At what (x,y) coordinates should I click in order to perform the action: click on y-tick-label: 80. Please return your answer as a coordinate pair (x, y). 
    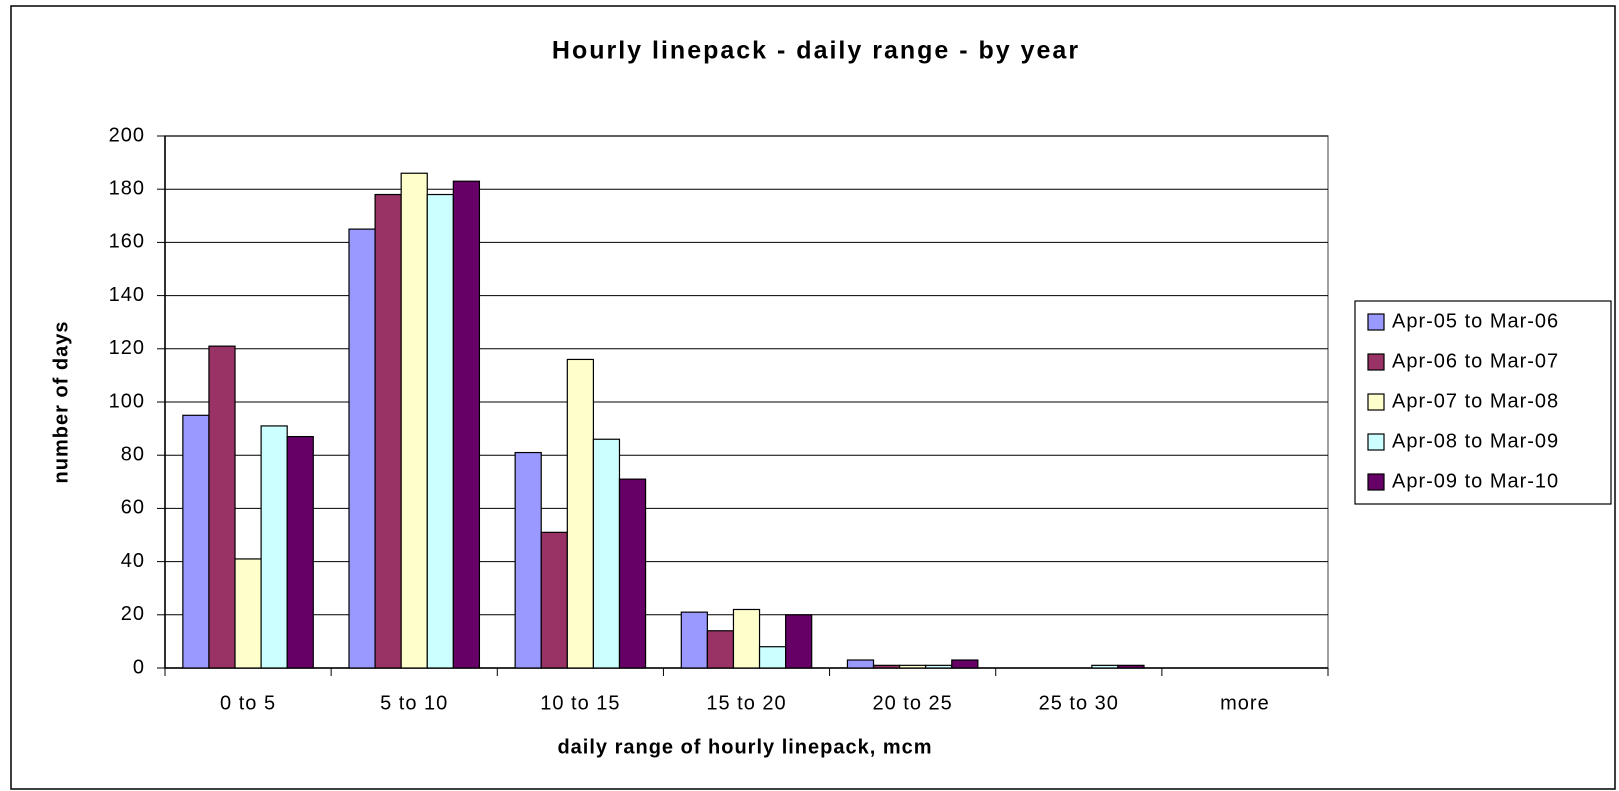
    Looking at the image, I should click on (133, 454).